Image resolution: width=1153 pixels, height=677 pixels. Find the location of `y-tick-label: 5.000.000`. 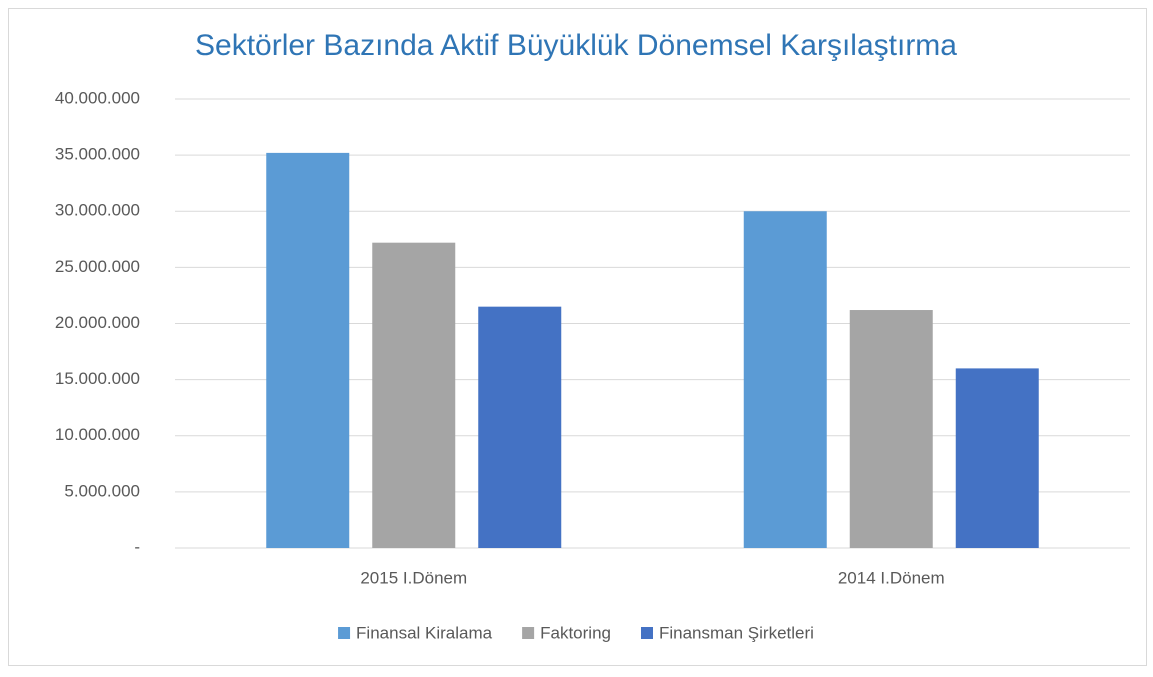

y-tick-label: 5.000.000 is located at coordinates (102, 490).